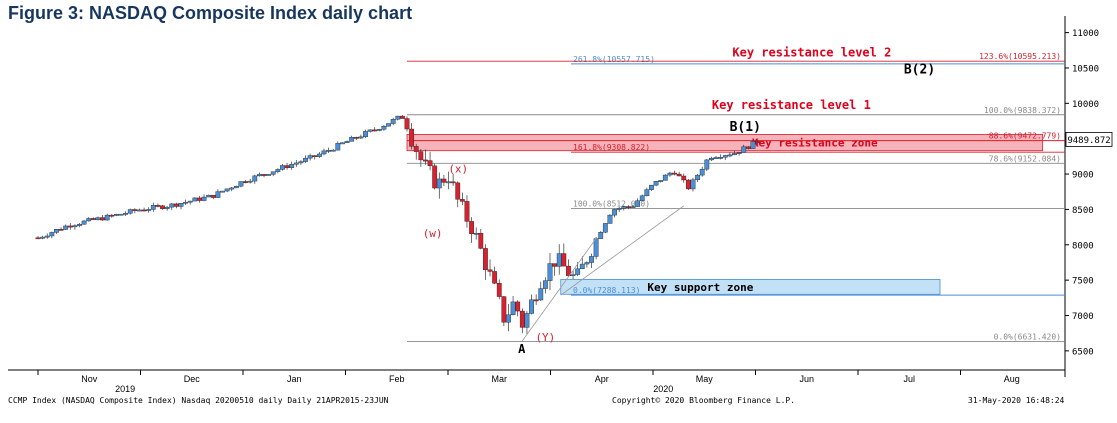 The height and width of the screenshot is (423, 1117). Describe the element at coordinates (614, 59) in the screenshot. I see `fib-level-label: 261.8%(10557.715)` at that location.